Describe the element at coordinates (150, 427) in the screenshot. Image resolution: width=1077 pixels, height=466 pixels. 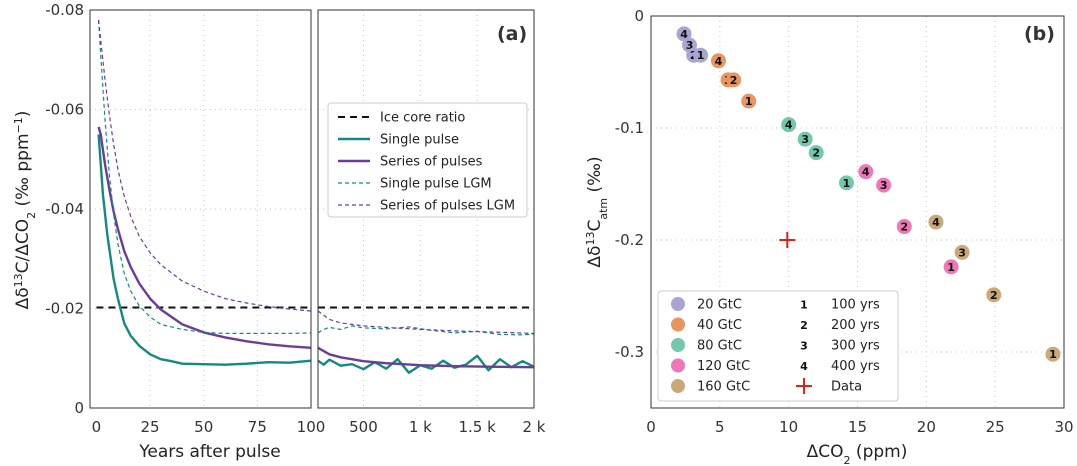
I see `panel-a-xtick-label: 25` at that location.